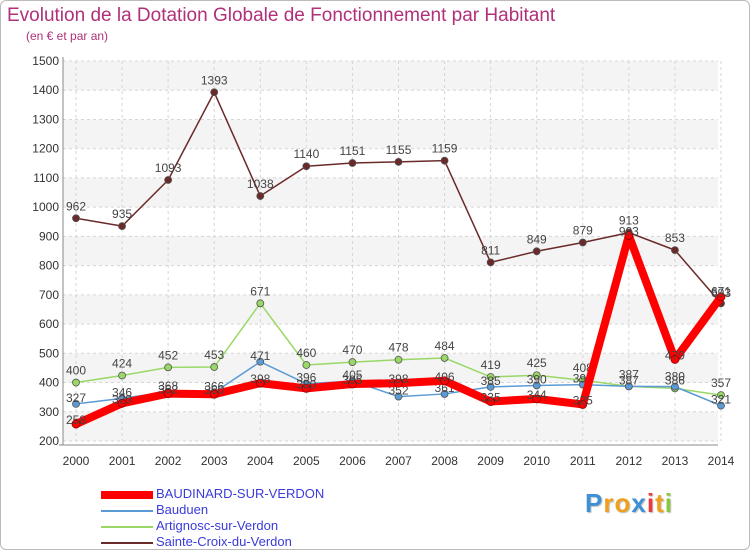 Image resolution: width=750 pixels, height=550 pixels. What do you see at coordinates (623, 503) in the screenshot?
I see `logo-letter: o` at bounding box center [623, 503].